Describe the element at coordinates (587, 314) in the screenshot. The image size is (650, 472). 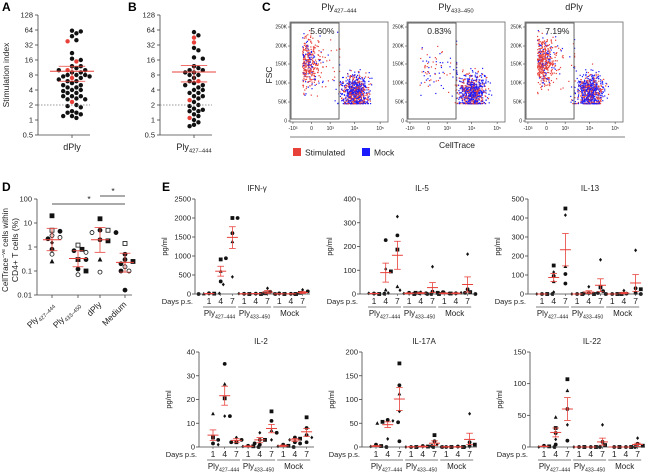
I see `group-label: Ply433–450` at that location.